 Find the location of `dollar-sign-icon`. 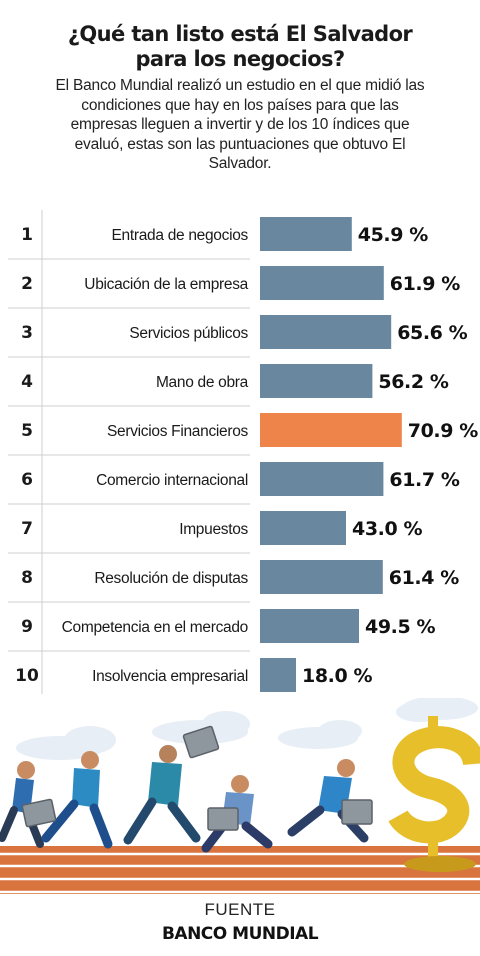

dollar-sign-icon is located at coordinates (434, 794).